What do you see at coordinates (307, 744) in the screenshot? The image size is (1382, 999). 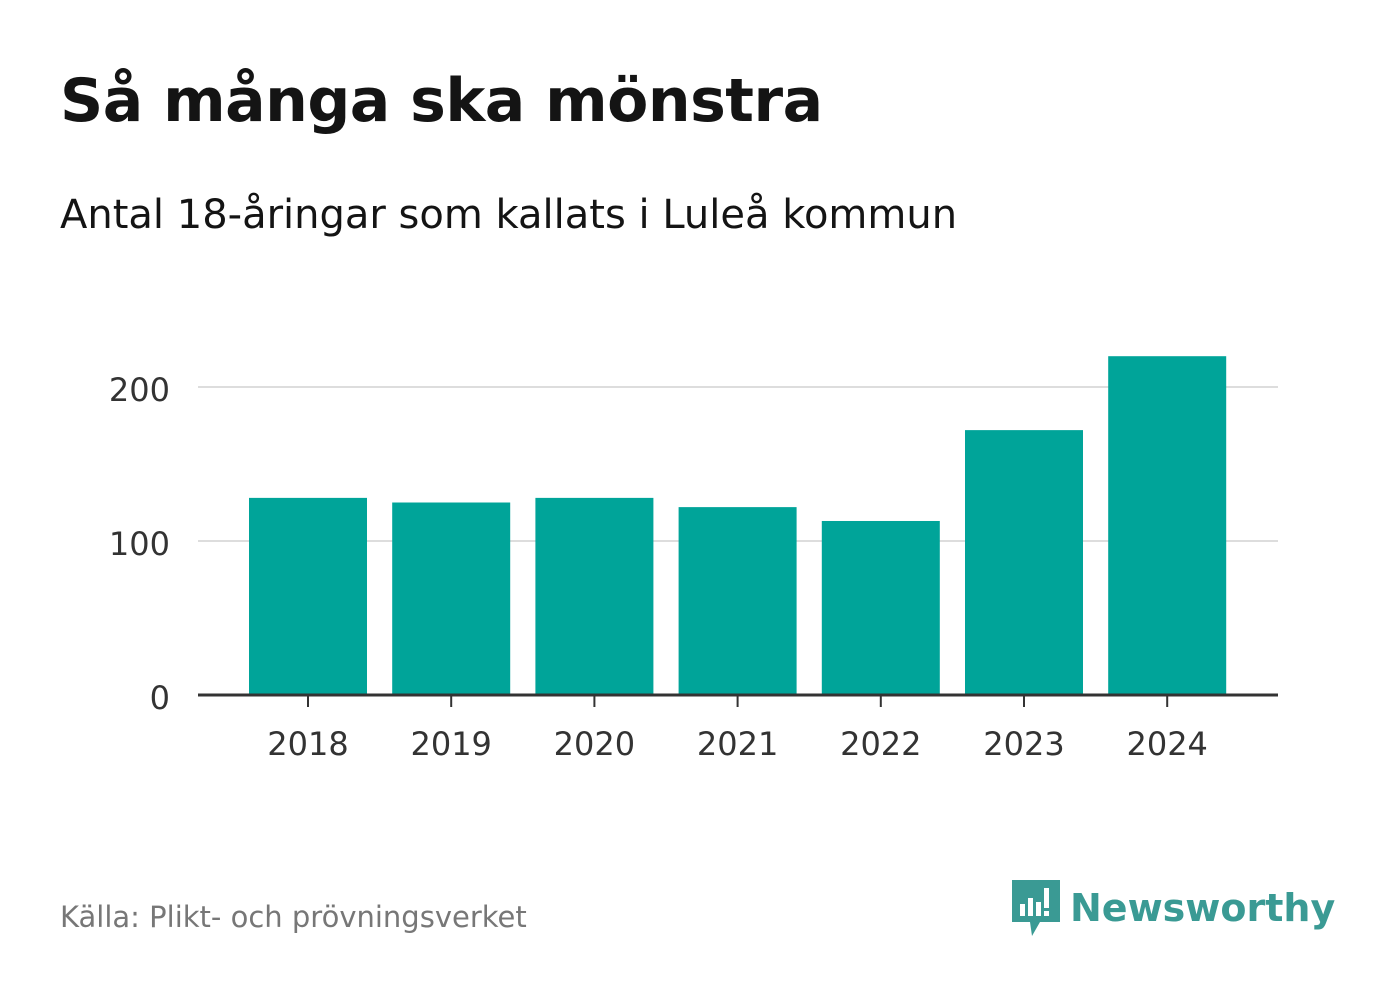 I see `x-tick-label: 2018` at bounding box center [307, 744].